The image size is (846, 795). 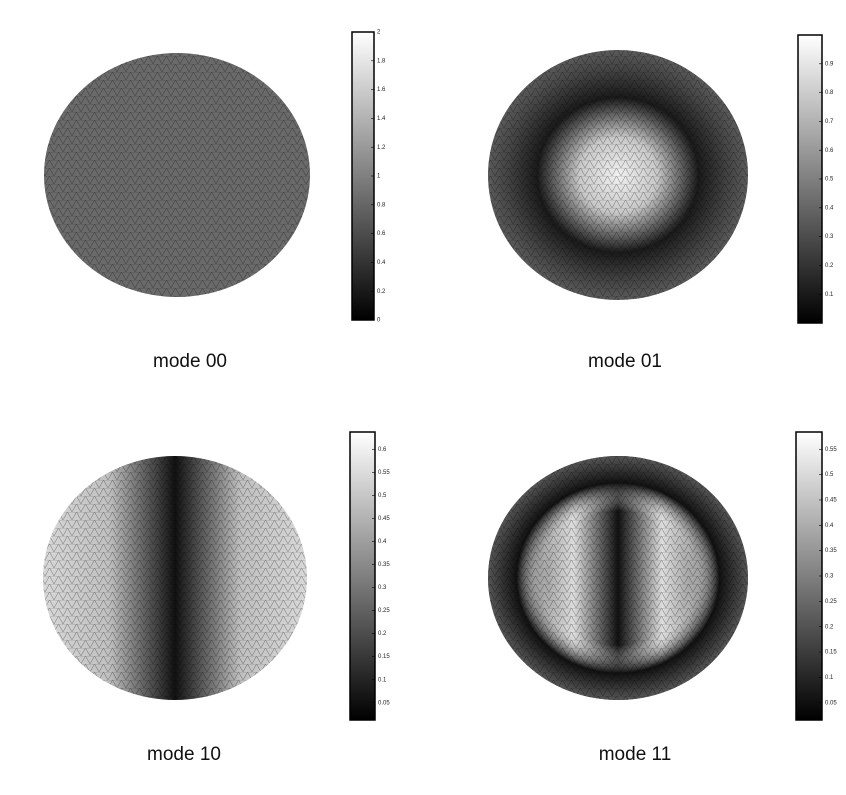 What do you see at coordinates (379, 33) in the screenshot?
I see `colorbar-tick-label: 2` at bounding box center [379, 33].